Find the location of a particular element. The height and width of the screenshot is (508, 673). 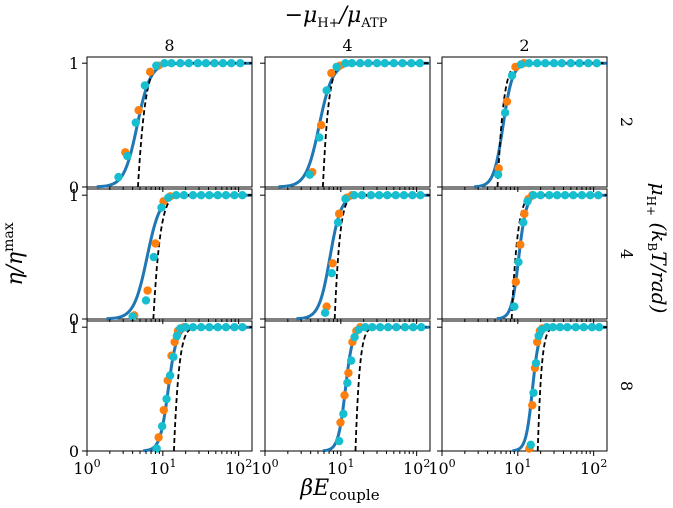

panel-r2-c2 is located at coordinates (345, 256).